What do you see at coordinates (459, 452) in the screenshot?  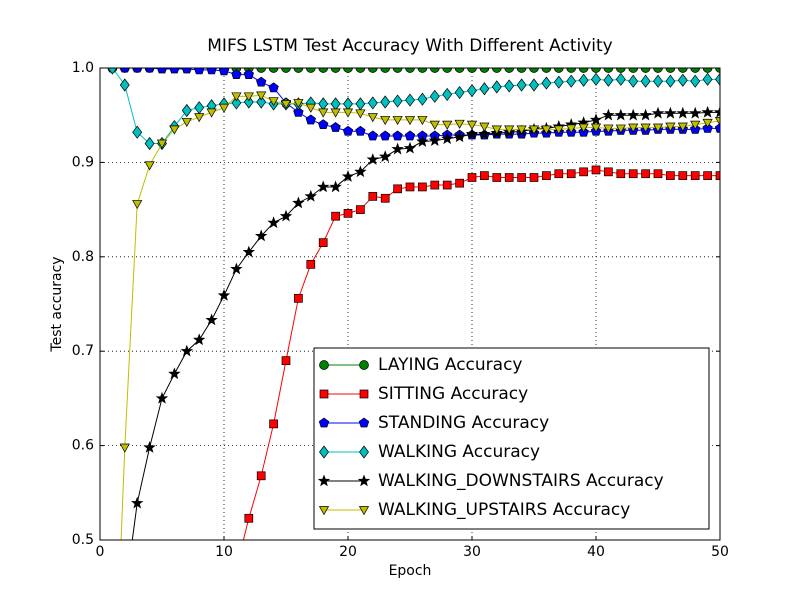 I see `legend-label: WALKING Accuracy` at bounding box center [459, 452].